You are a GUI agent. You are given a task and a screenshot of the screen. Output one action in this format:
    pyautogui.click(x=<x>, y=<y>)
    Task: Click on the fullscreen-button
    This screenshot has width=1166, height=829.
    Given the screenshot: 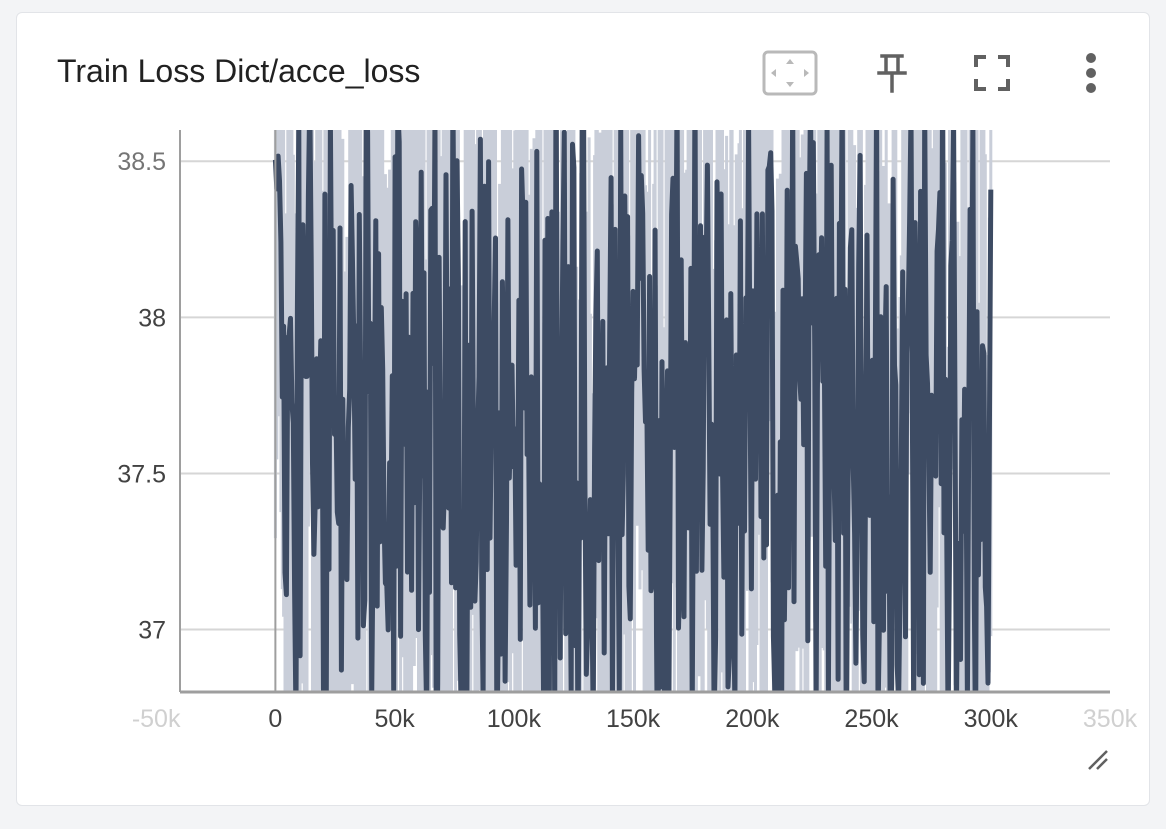 What is the action you would take?
    pyautogui.click(x=992, y=73)
    